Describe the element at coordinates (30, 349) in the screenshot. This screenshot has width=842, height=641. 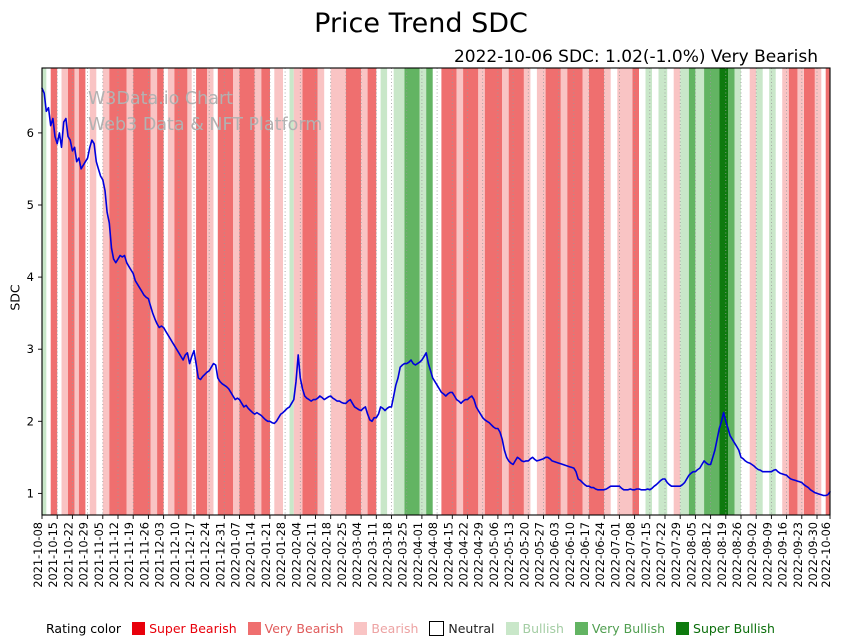
I see `y-tick-label: 3` at that location.